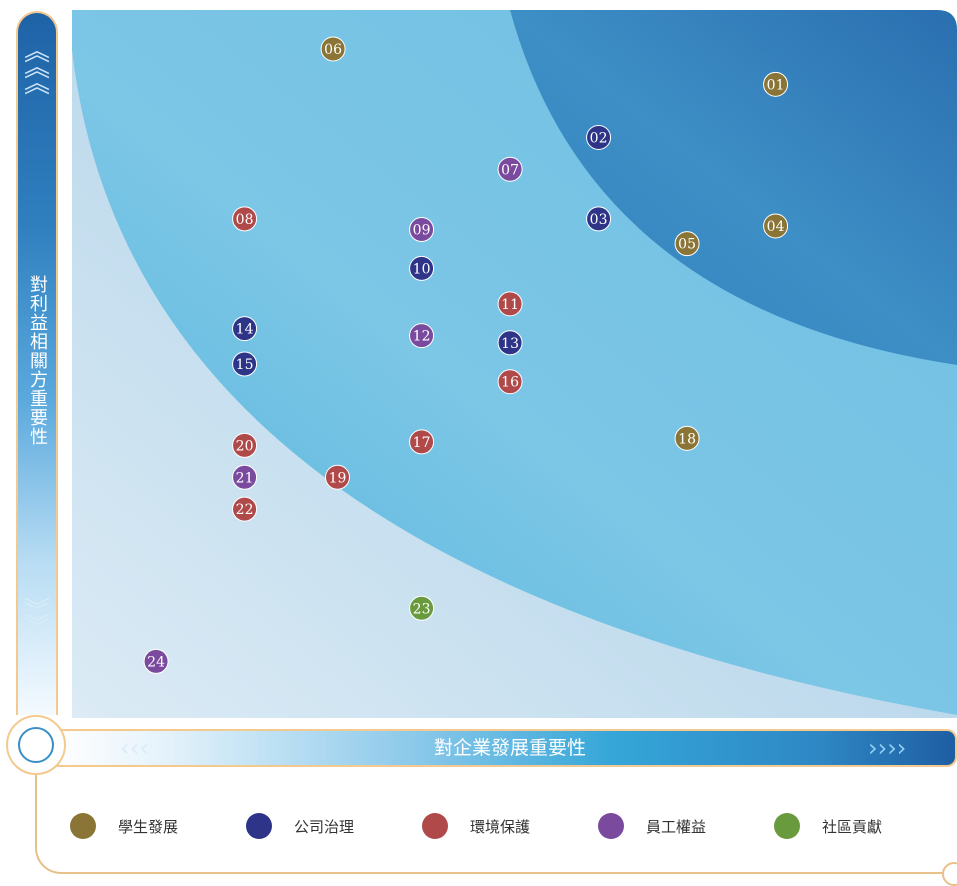 The height and width of the screenshot is (886, 957). Describe the element at coordinates (887, 748) in the screenshot. I see `chevron-right-icon: ››››` at that location.